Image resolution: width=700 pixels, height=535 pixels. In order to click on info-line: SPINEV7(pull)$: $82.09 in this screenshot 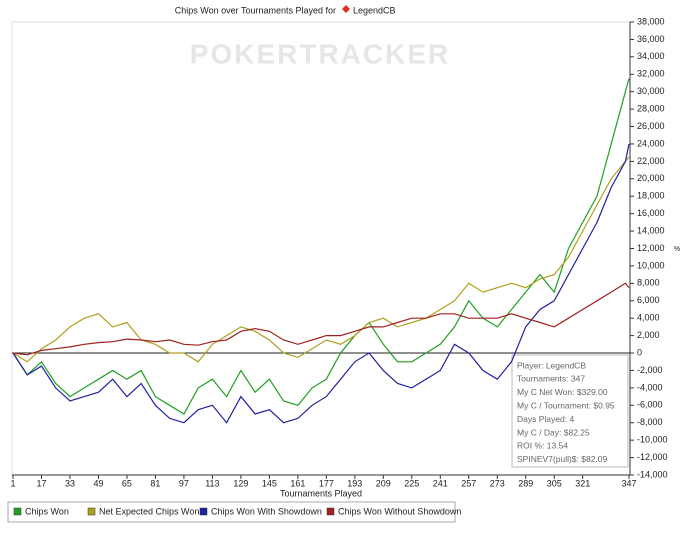, I will do `click(562, 459)`.